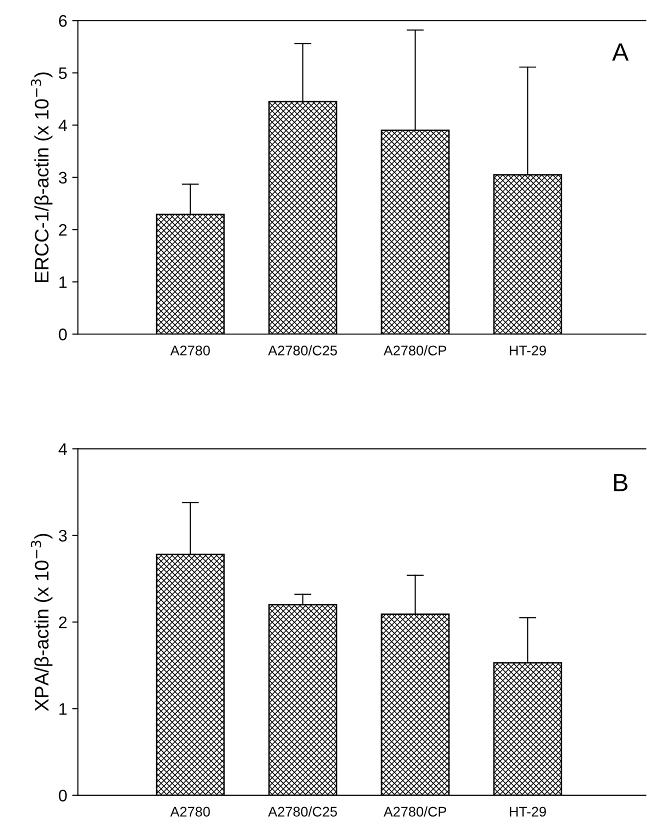 This screenshot has width=649, height=825. What do you see at coordinates (620, 52) in the screenshot?
I see `annotation: A` at bounding box center [620, 52].